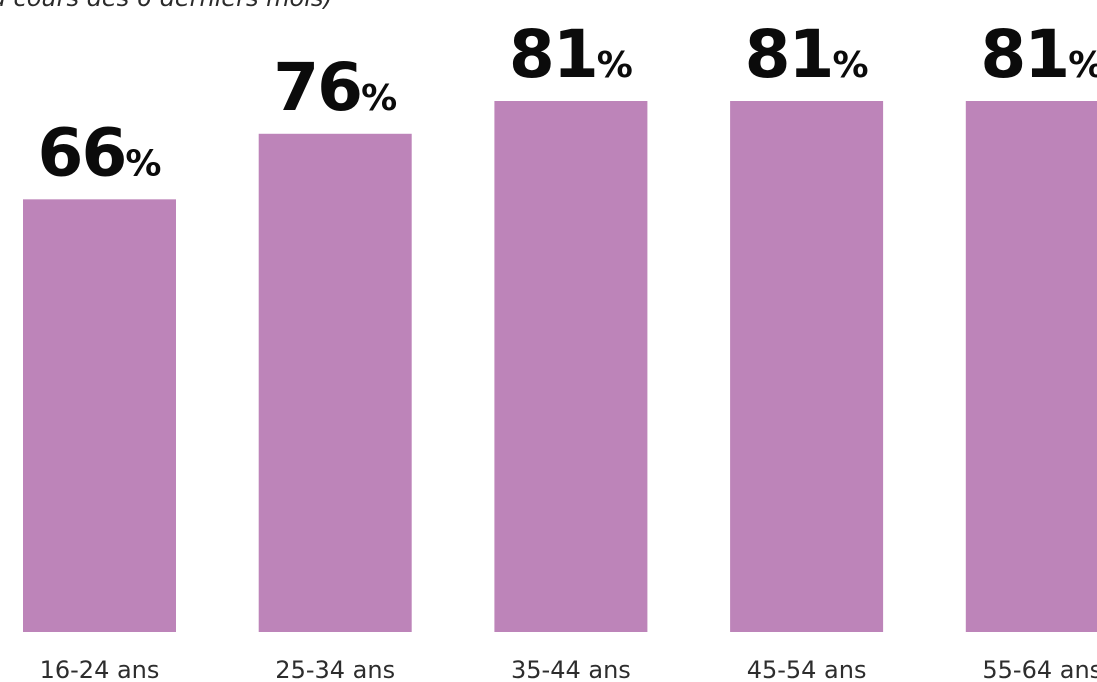  What do you see at coordinates (100, 669) in the screenshot?
I see `tick-label-0: 16-24 ans` at bounding box center [100, 669].